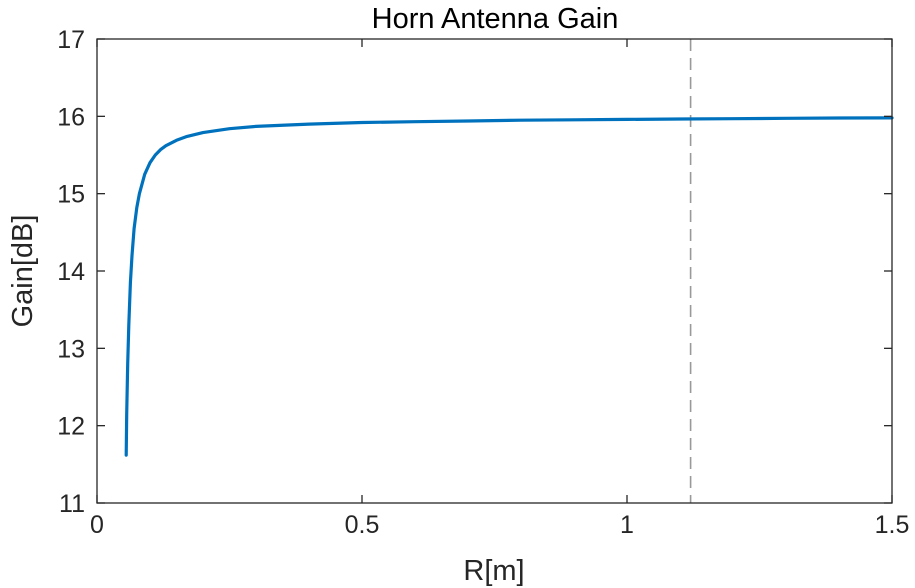  Describe the element at coordinates (627, 525) in the screenshot. I see `x-tick-label: 1` at that location.